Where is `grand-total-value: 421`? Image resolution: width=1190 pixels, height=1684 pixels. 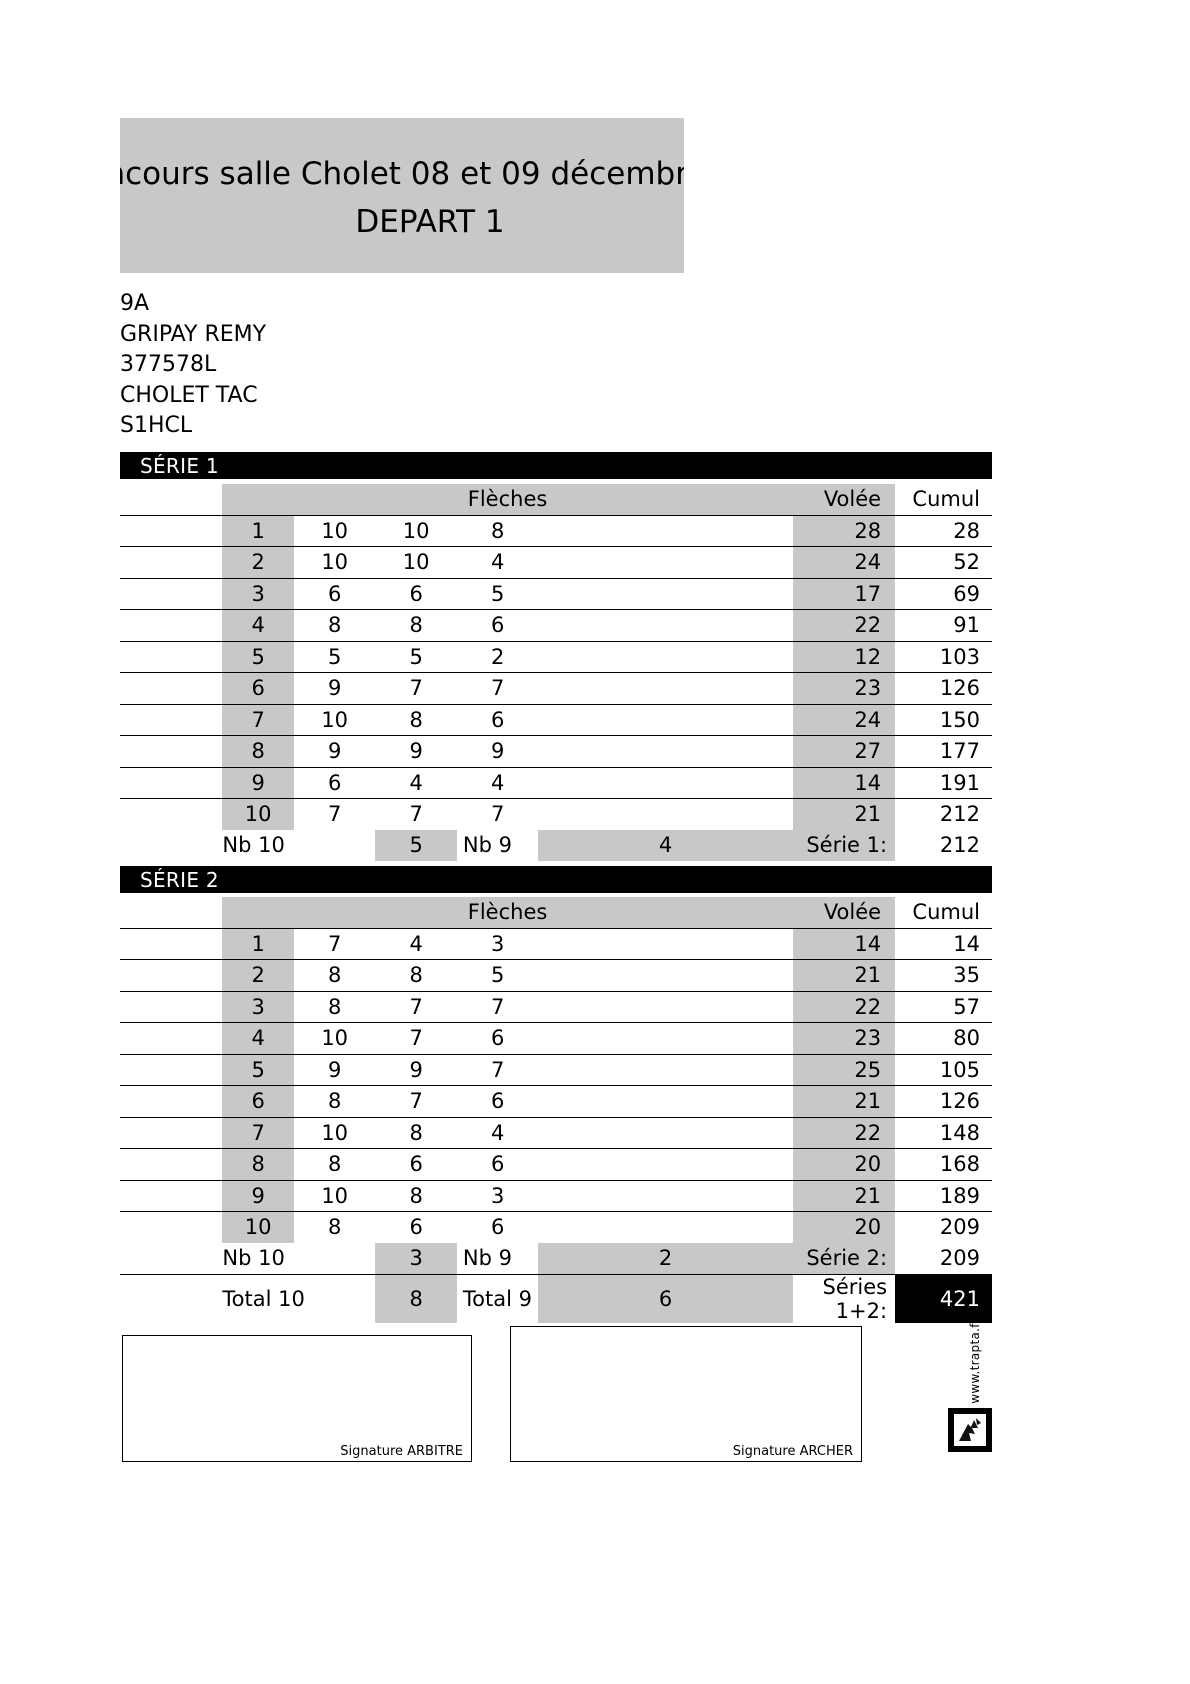 grand-total-value: 421 is located at coordinates (943, 1298).